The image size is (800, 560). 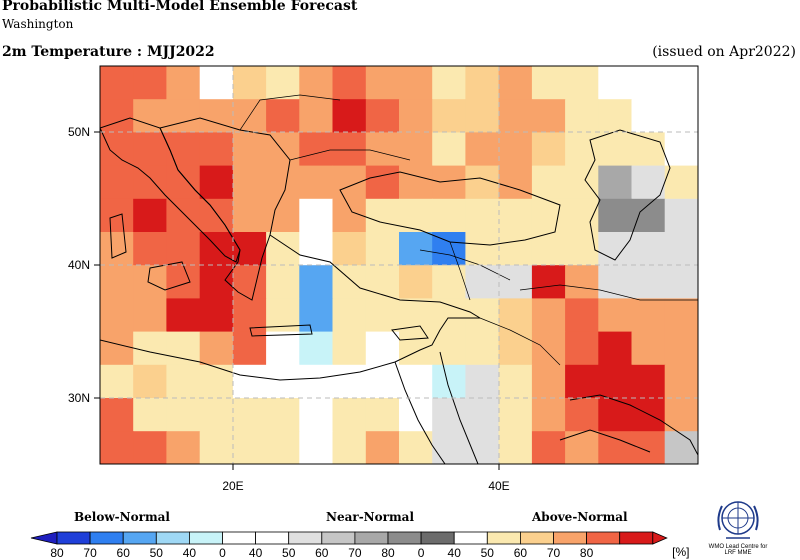 What do you see at coordinates (222, 553) in the screenshot?
I see `legend-tick-label: 0` at bounding box center [222, 553].